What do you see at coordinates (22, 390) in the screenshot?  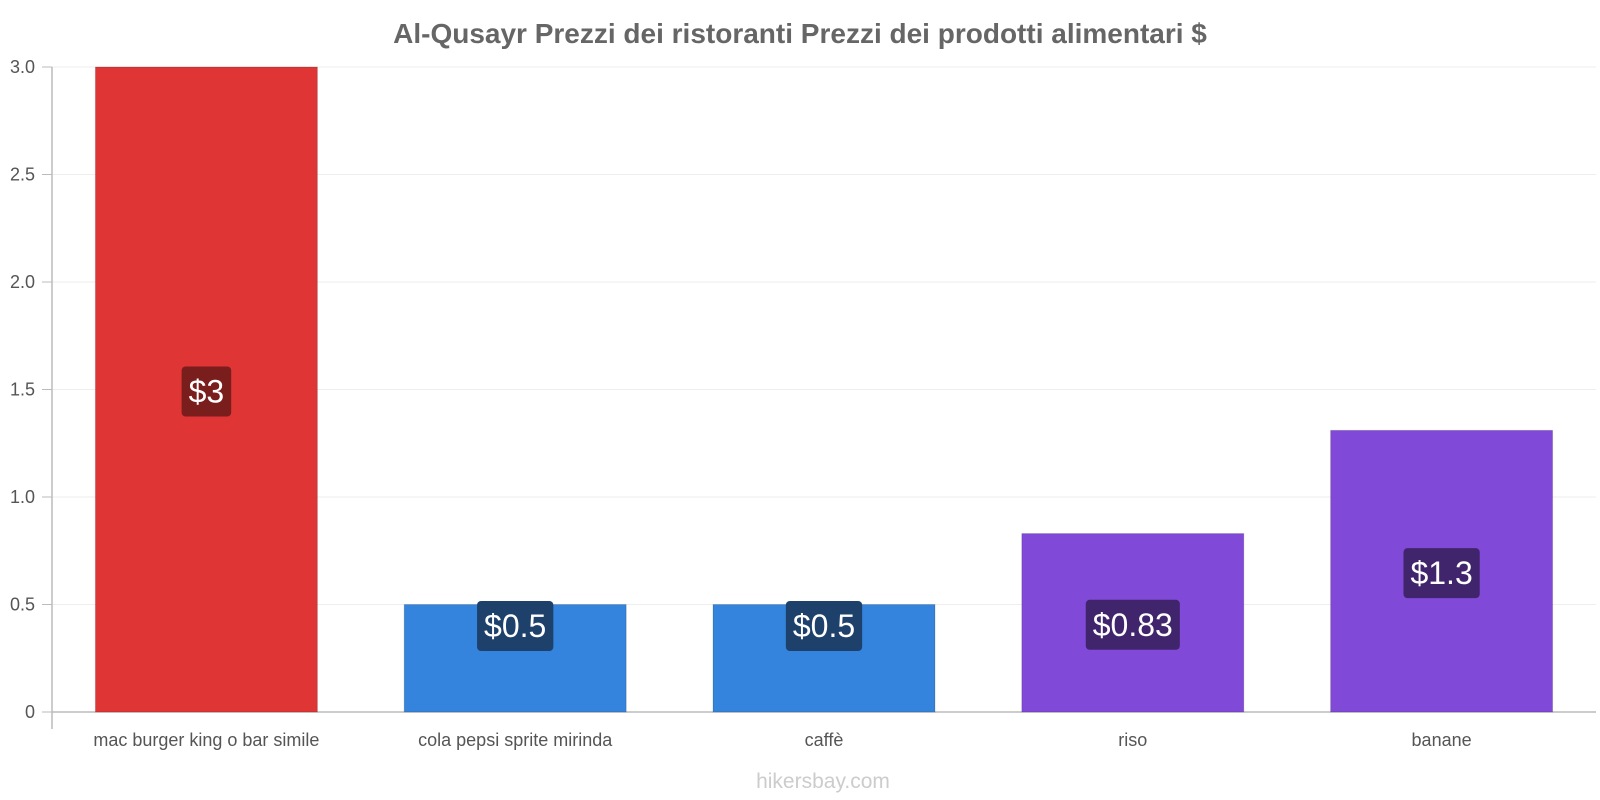 I see `y-tick-label: 1.5` at bounding box center [22, 390].